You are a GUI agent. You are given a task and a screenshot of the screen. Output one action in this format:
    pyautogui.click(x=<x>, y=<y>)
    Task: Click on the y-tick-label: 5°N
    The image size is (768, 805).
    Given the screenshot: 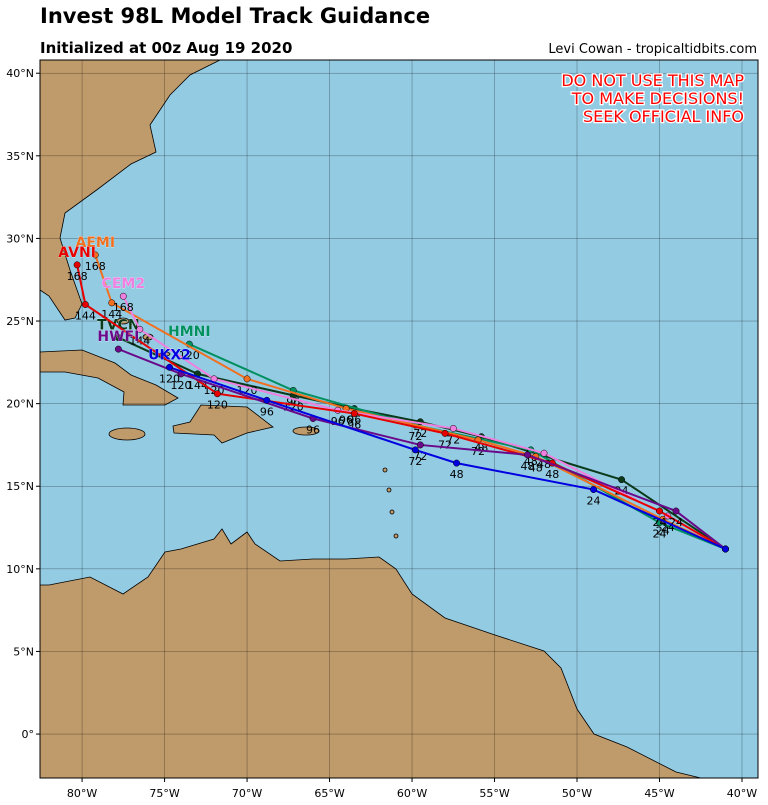 What is the action you would take?
    pyautogui.click(x=23, y=651)
    